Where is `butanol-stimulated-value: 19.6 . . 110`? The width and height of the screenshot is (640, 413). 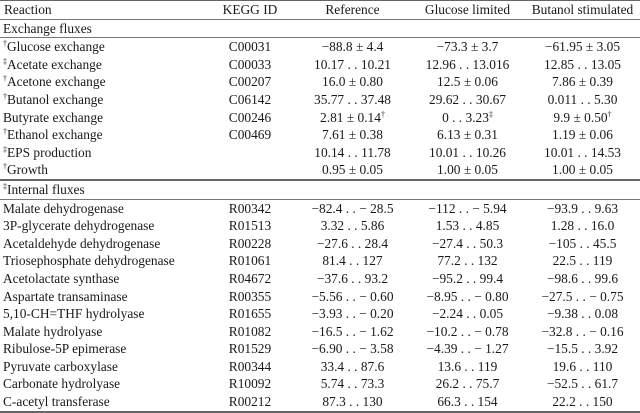
butanol-stimulated-value: 19.6 . . 110 is located at coordinates (582, 367).